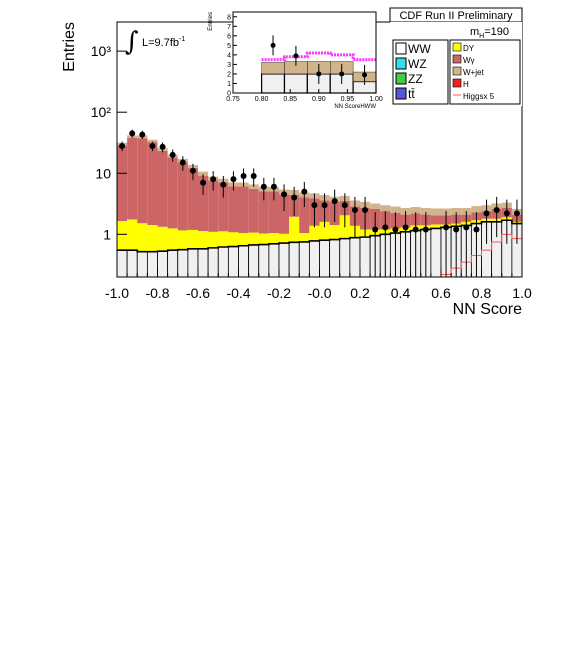  I want to click on inset-x-tick-label: 1.00, so click(376, 99).